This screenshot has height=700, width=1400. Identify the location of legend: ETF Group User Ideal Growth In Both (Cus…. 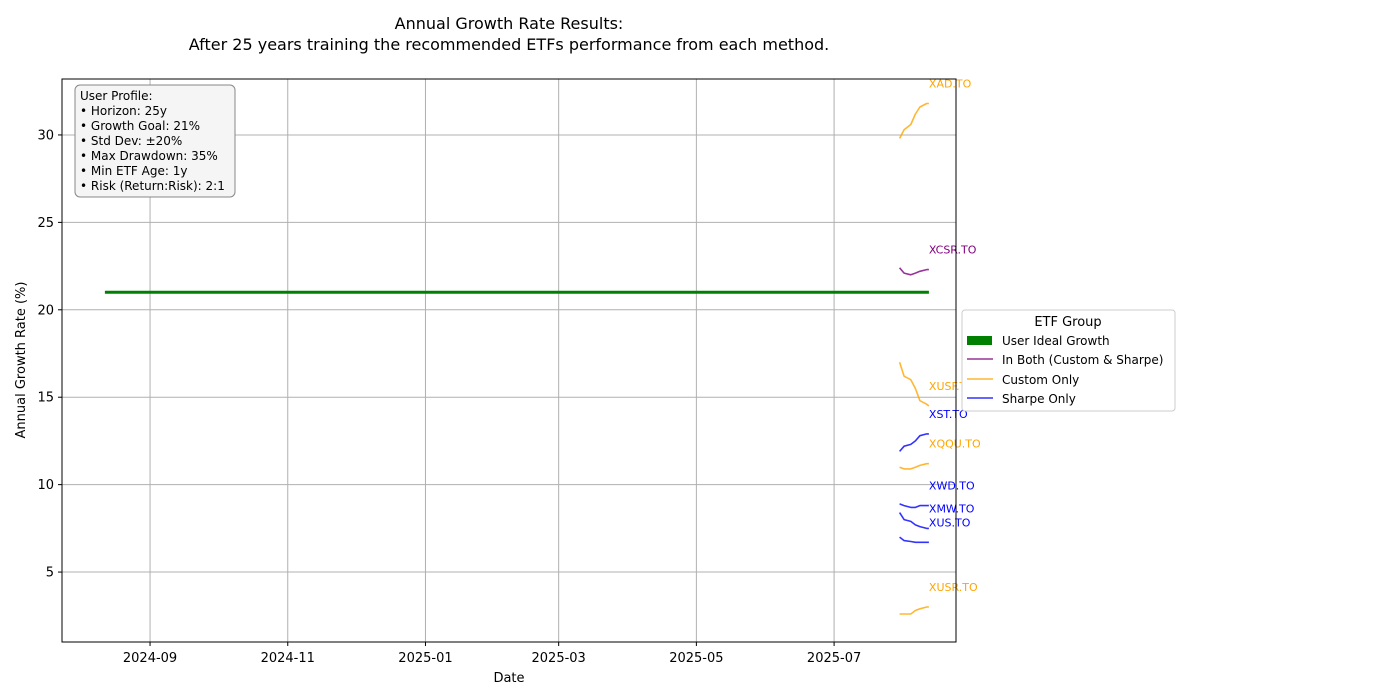
(1068, 360).